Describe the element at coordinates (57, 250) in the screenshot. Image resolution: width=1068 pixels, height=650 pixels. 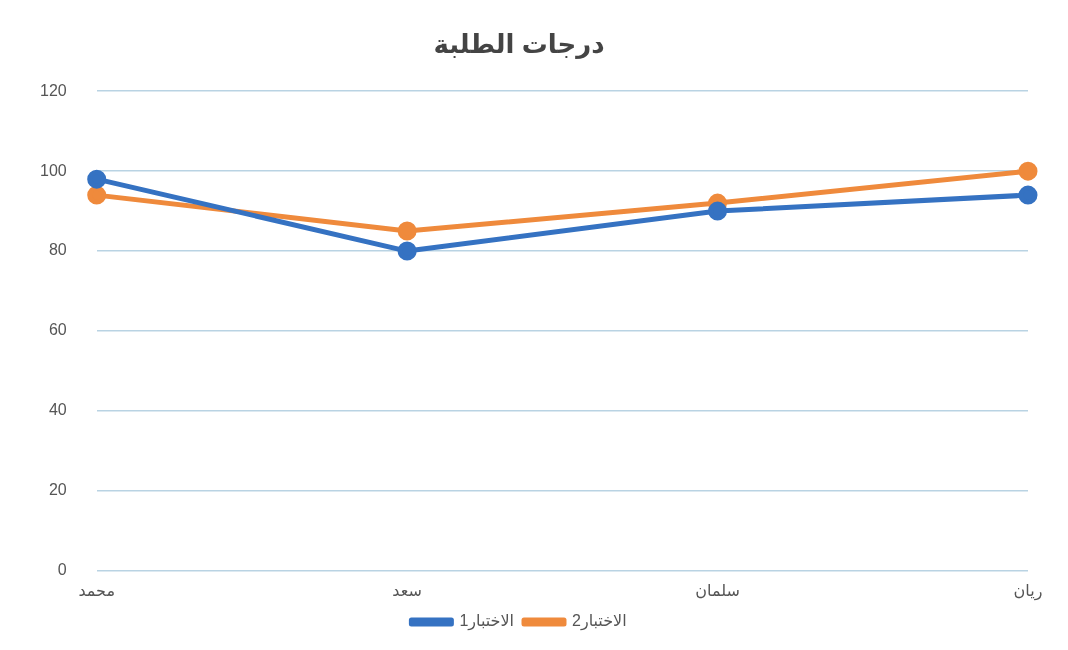
I see `y-tick-label: 80` at that location.